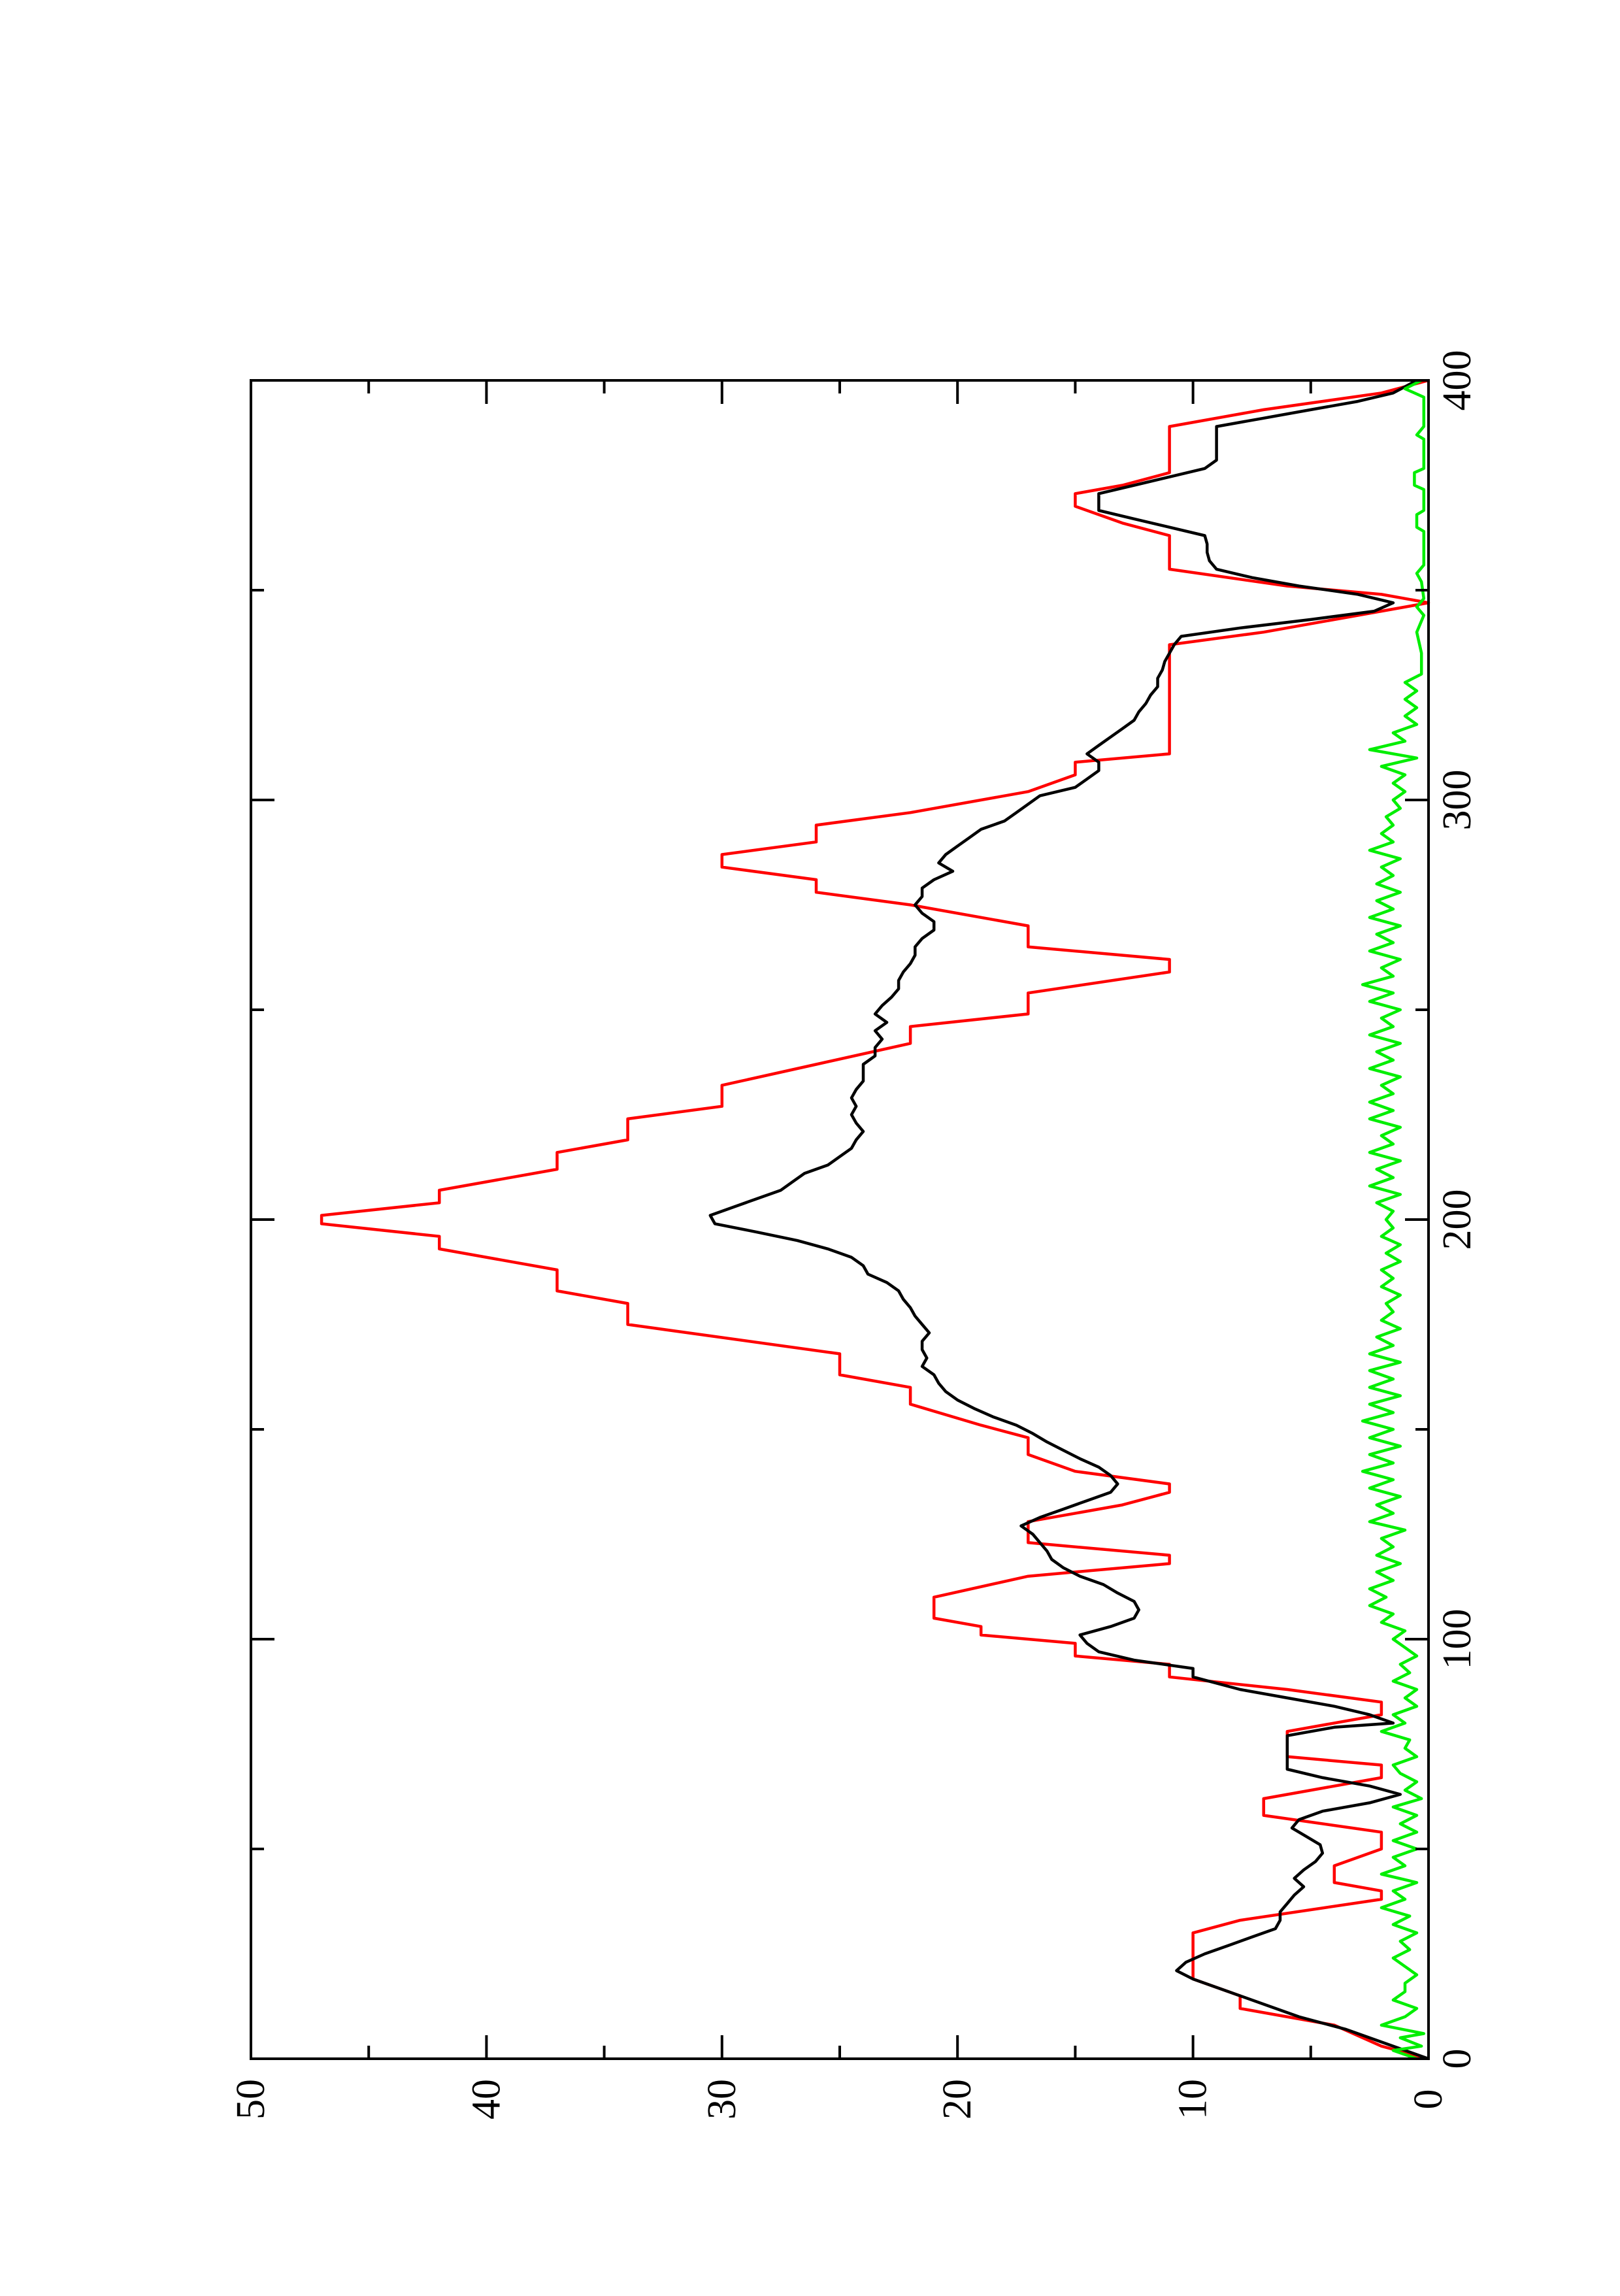 The image size is (1620, 2296). What do you see at coordinates (1457, 380) in the screenshot?
I see `x-tick-label-4: 400` at bounding box center [1457, 380].